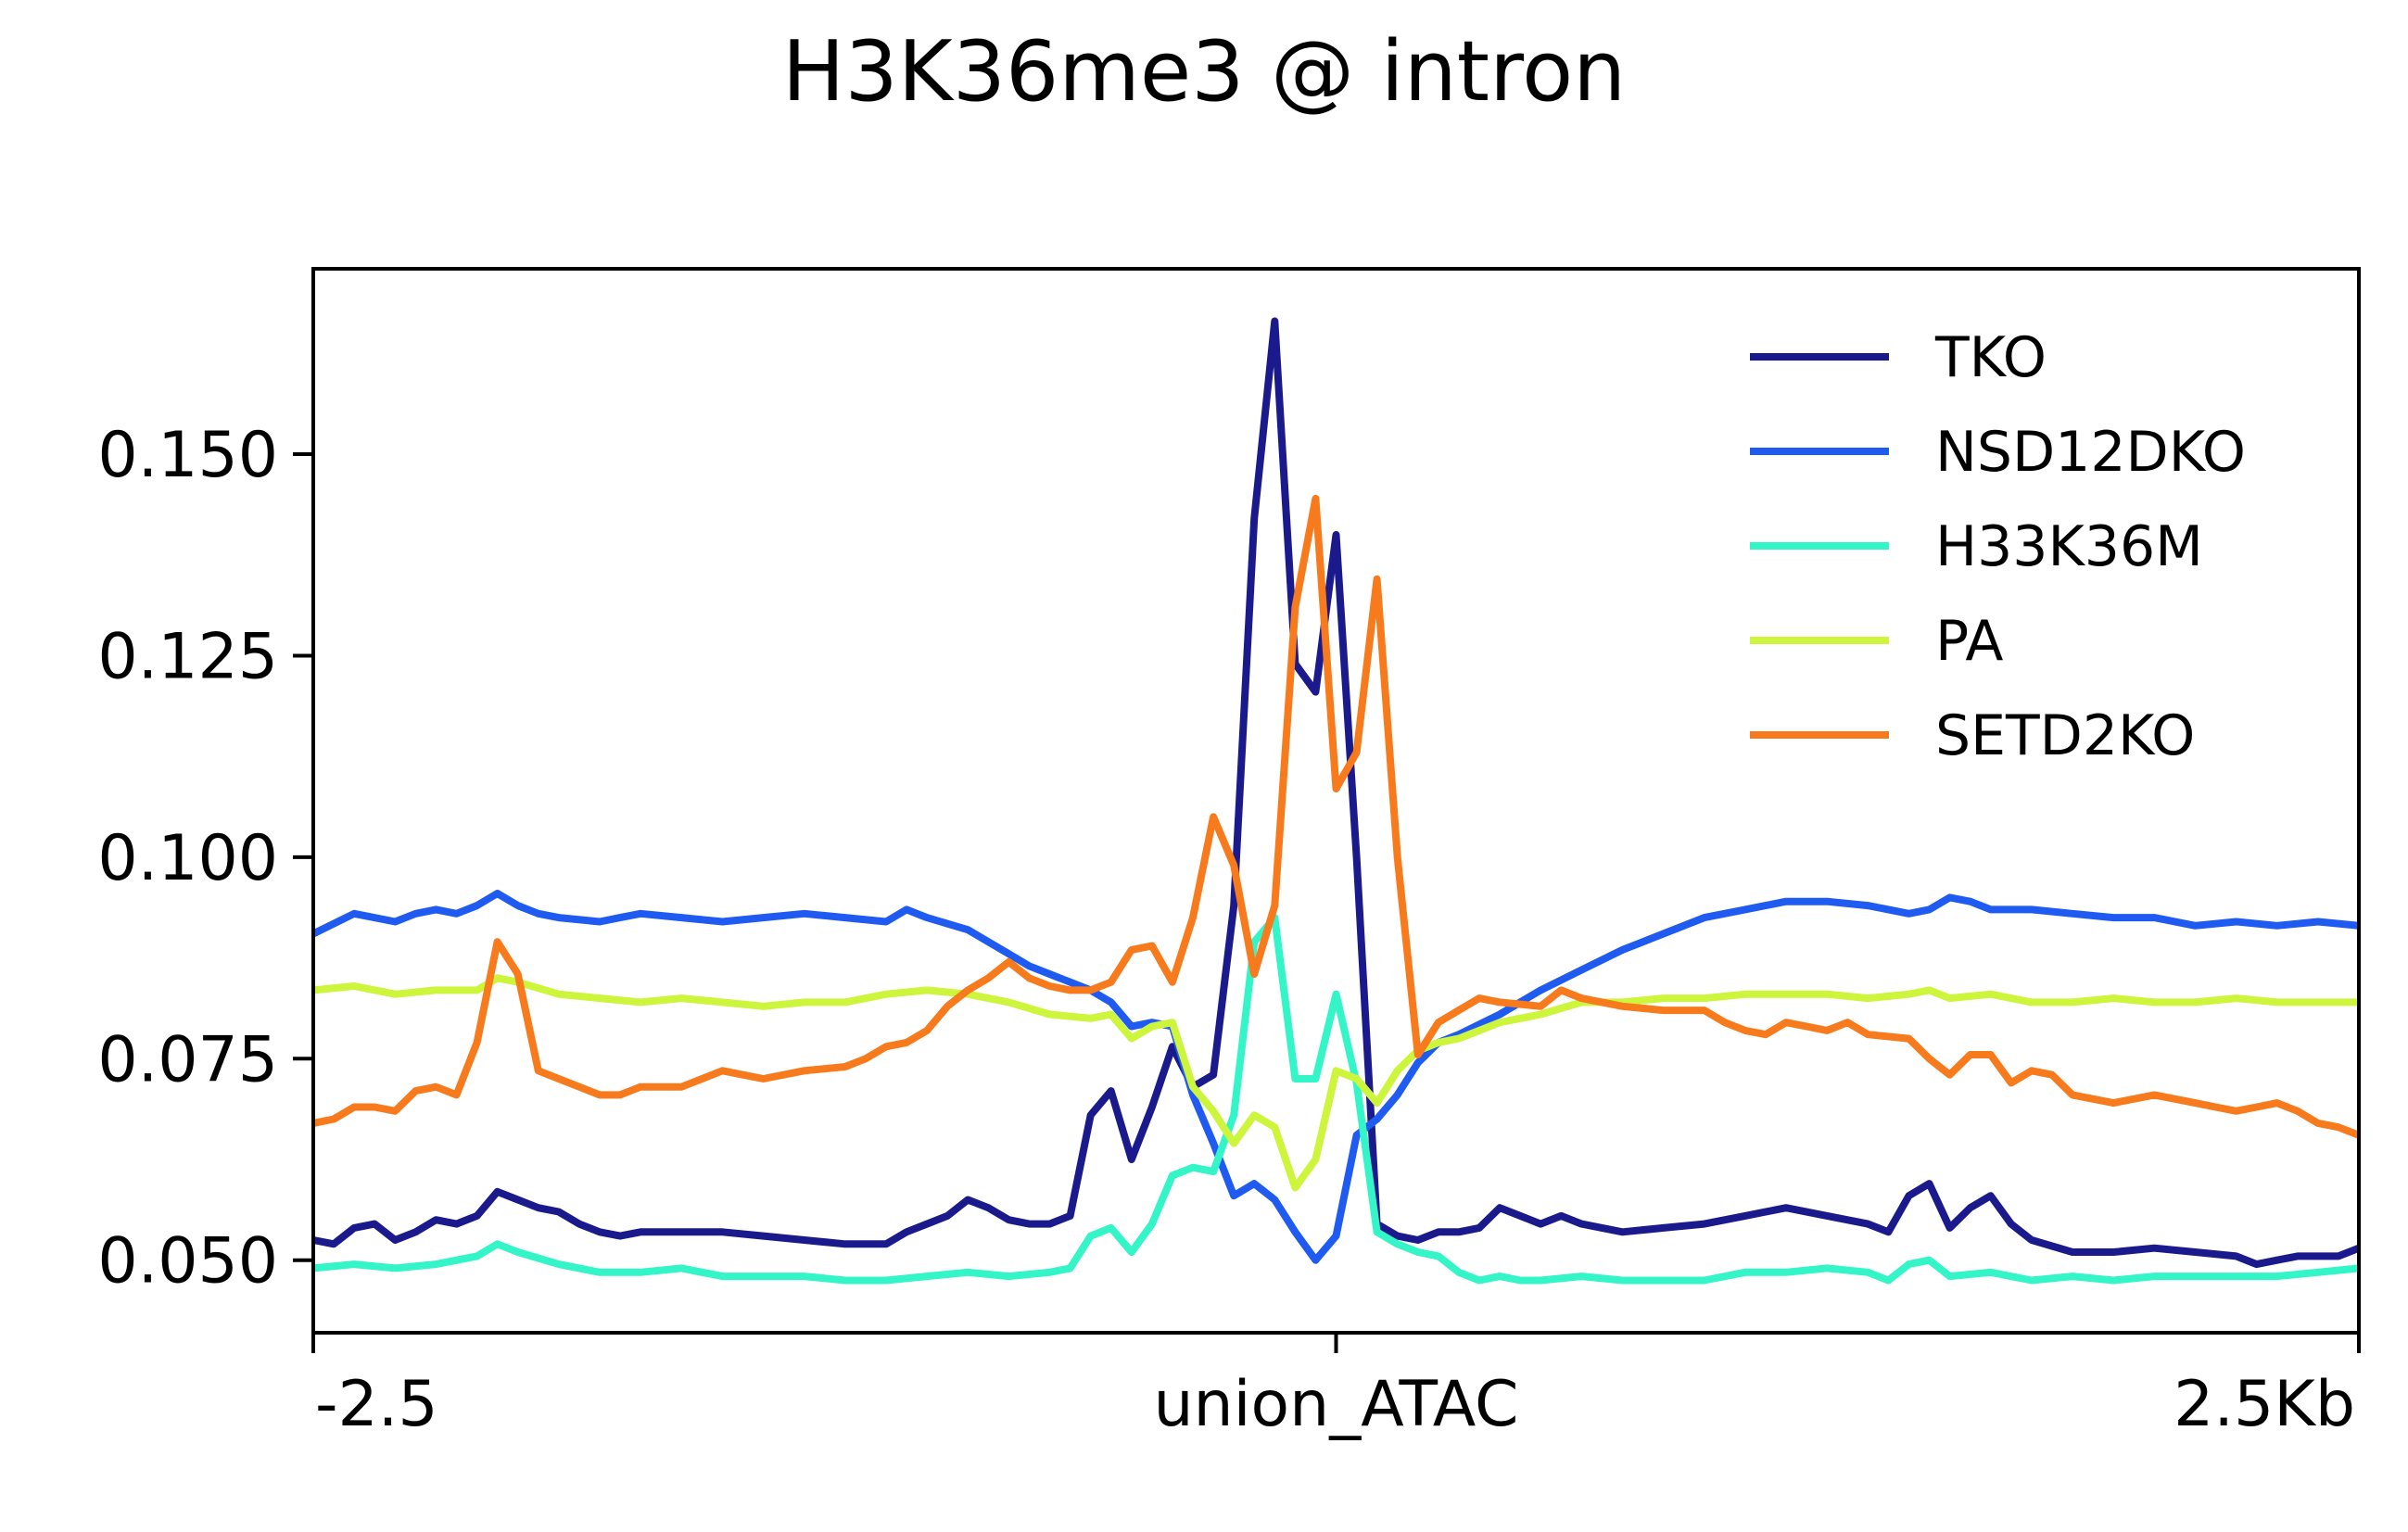 Image resolution: width=2408 pixels, height=1532 pixels. Describe the element at coordinates (2090, 453) in the screenshot. I see `legend-label-nsd12dko: NSD12DKO` at that location.